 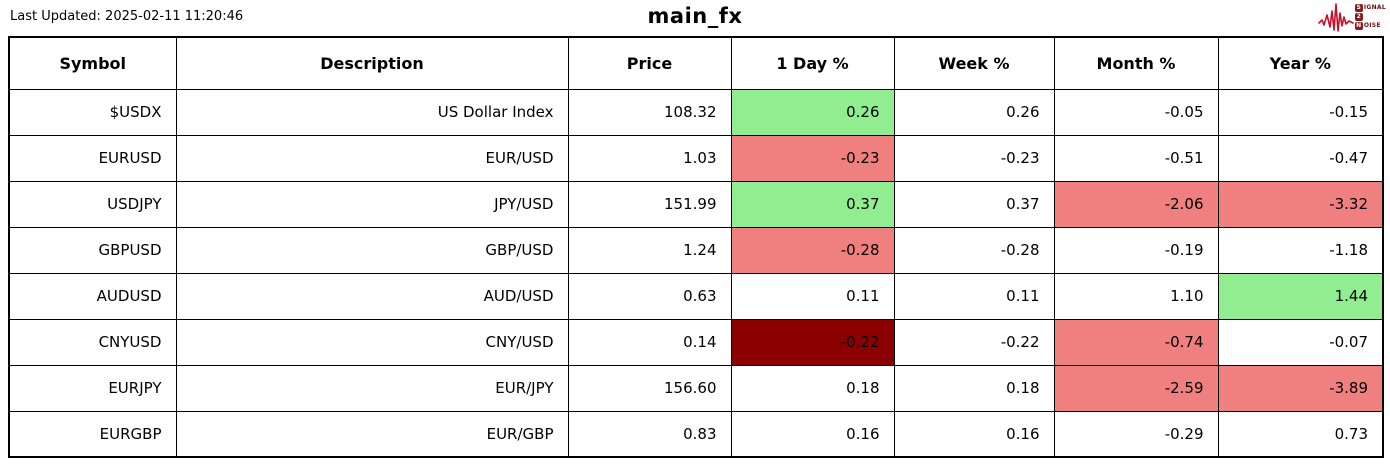 I want to click on table-row: EURUSD EUR/USD 1.03 -0.23 -0.23 -0.51 -0.47, so click(x=696, y=158).